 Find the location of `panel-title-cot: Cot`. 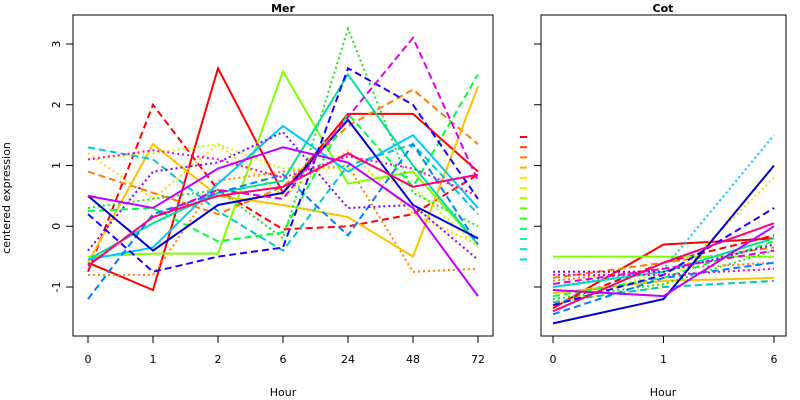

panel-title-cot: Cot is located at coordinates (663, 8).